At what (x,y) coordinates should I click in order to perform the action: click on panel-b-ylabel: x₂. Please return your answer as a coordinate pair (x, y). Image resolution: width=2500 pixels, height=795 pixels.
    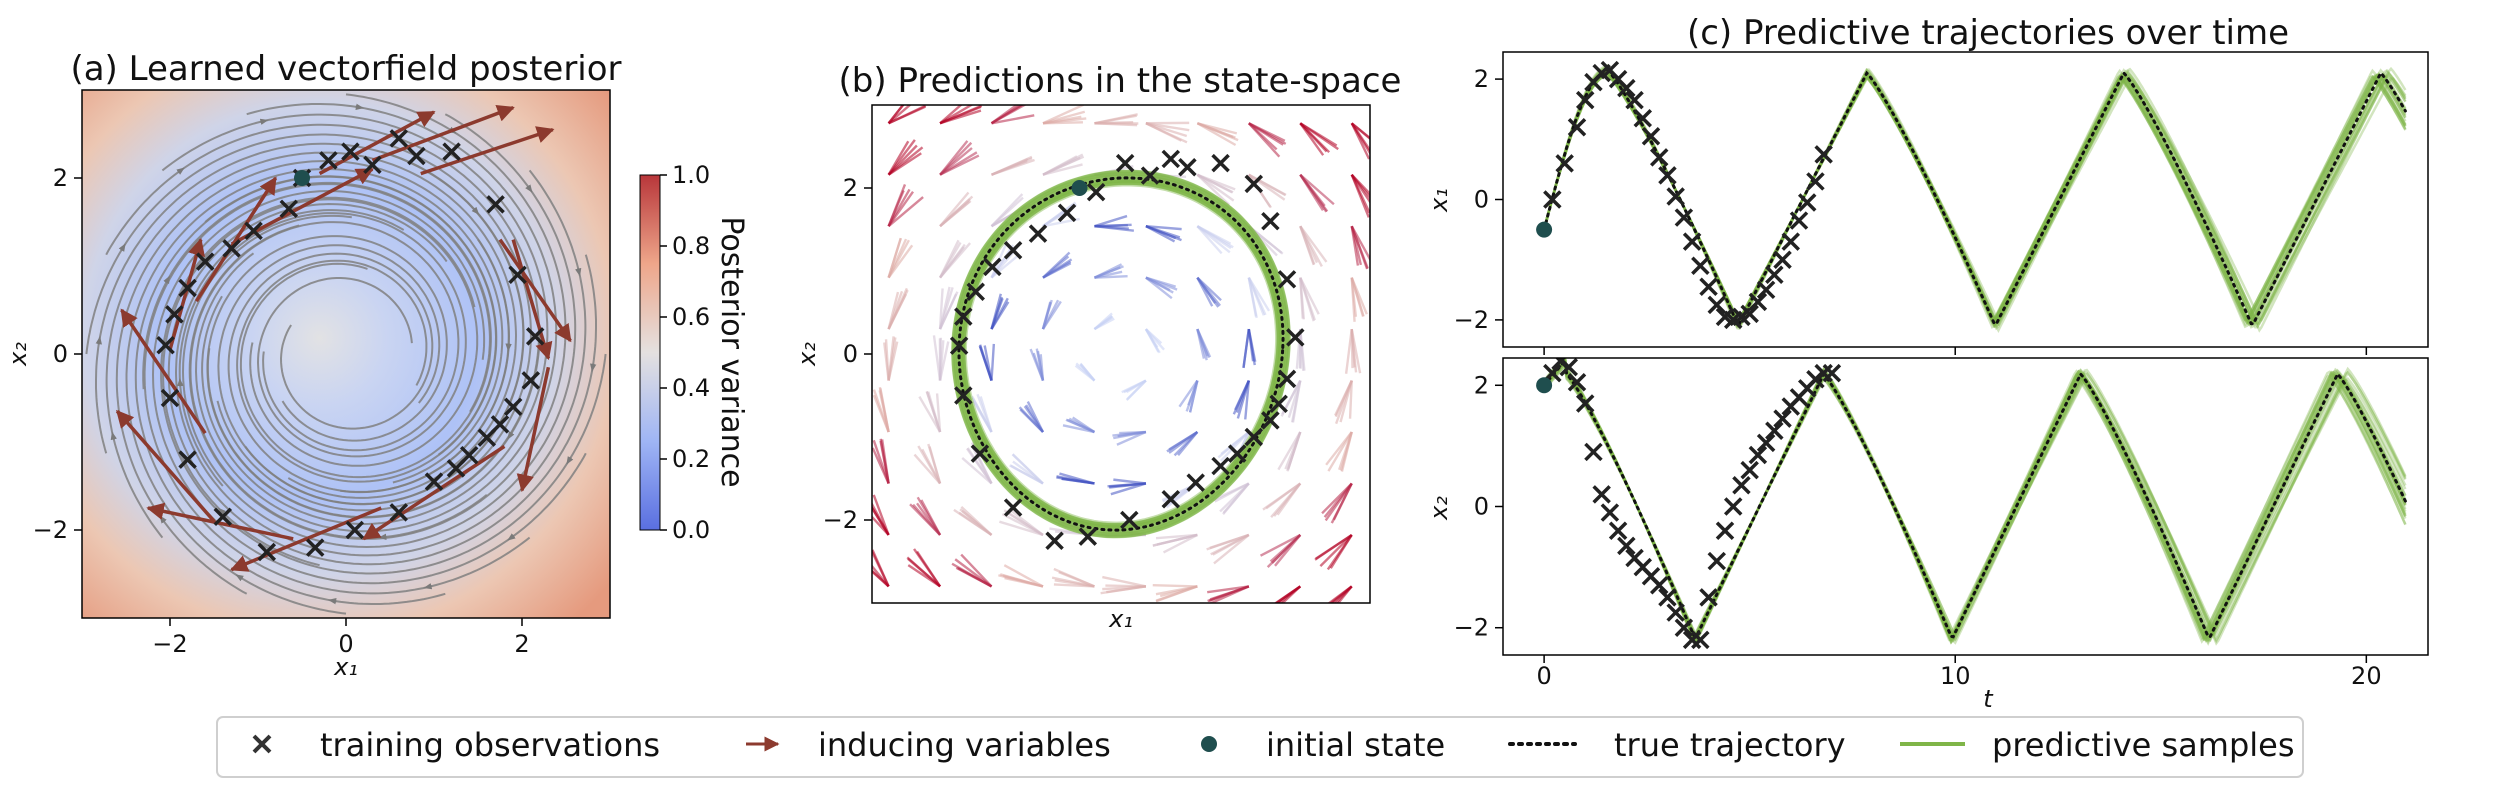
    Looking at the image, I should click on (807, 354).